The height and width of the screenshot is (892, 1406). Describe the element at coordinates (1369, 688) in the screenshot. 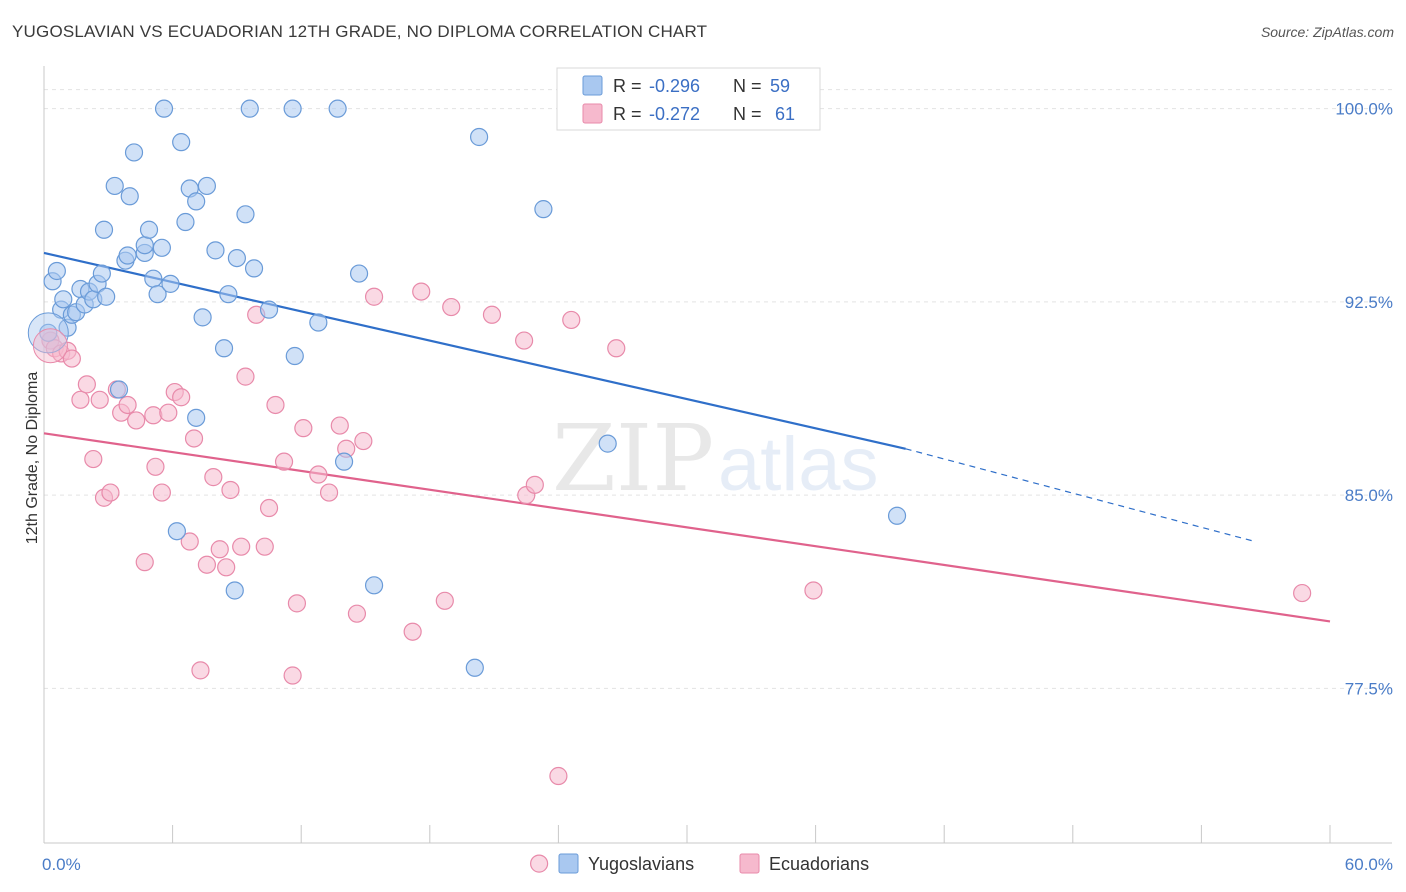

I see `y-tick-label: 77.5%` at that location.